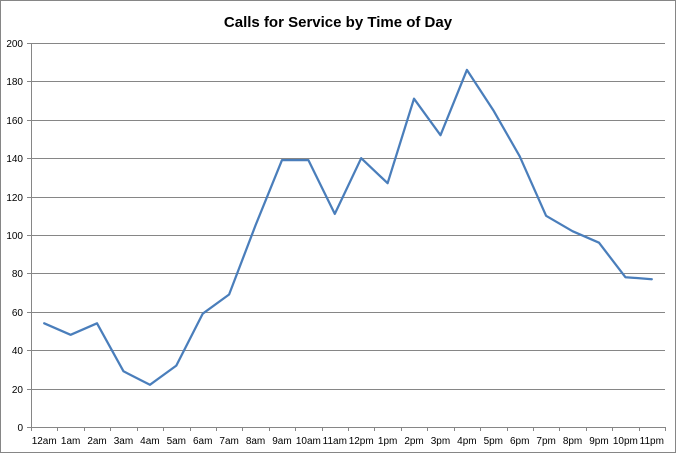  Describe the element at coordinates (18, 351) in the screenshot. I see `y-tick-label: 40` at that location.